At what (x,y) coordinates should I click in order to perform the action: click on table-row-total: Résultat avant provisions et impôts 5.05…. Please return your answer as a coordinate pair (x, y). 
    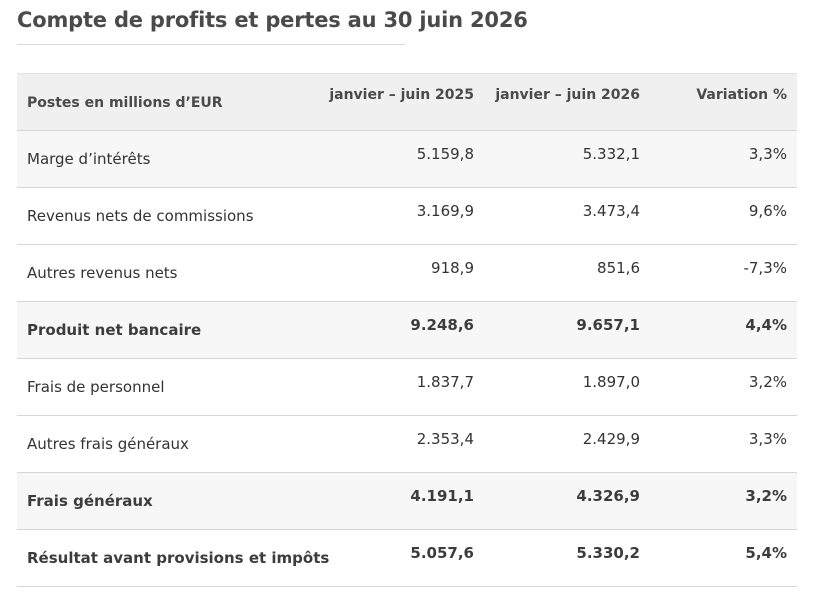
    Looking at the image, I should click on (407, 558).